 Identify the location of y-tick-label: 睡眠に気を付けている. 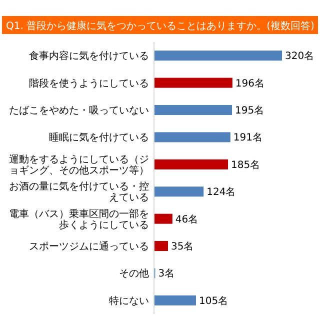
(99, 138).